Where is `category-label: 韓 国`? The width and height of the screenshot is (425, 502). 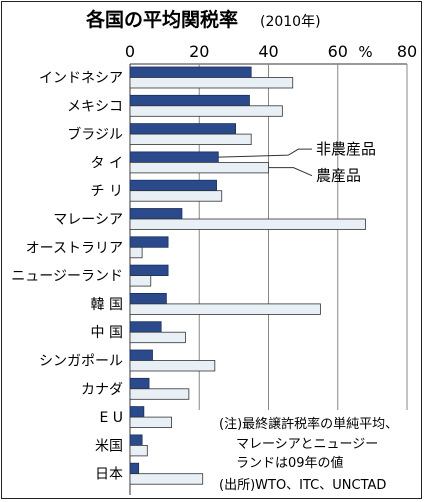 category-label: 韓 国 is located at coordinates (107, 305).